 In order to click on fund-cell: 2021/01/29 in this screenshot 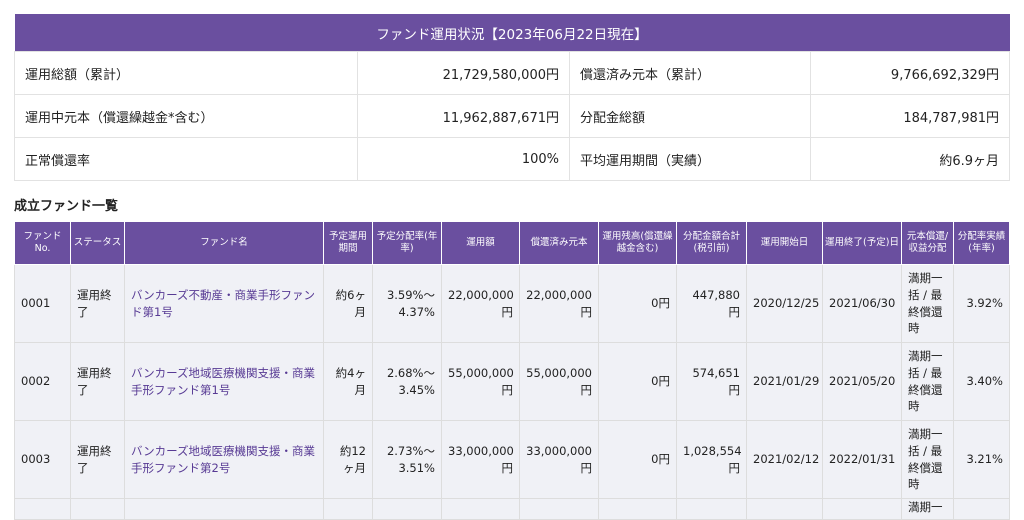, I will do `click(784, 381)`.